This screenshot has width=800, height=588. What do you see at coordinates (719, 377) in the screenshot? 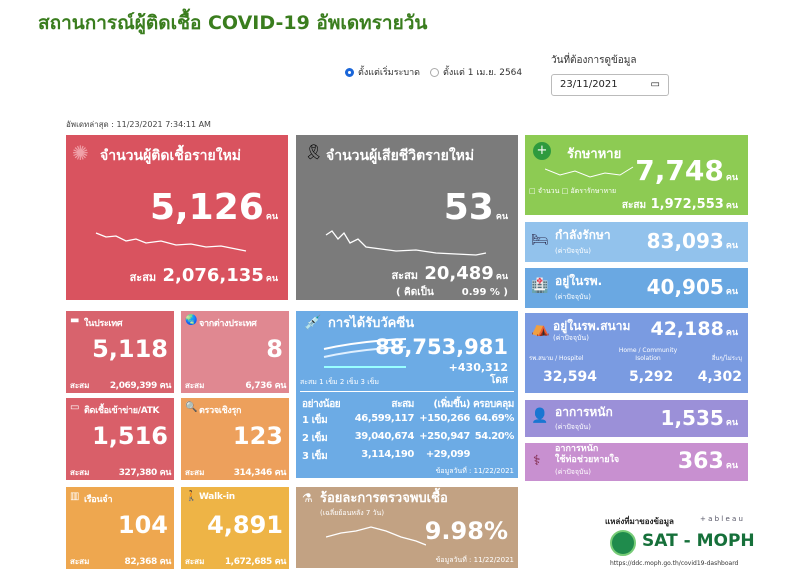
I see `other-value: 4,302` at bounding box center [719, 377].